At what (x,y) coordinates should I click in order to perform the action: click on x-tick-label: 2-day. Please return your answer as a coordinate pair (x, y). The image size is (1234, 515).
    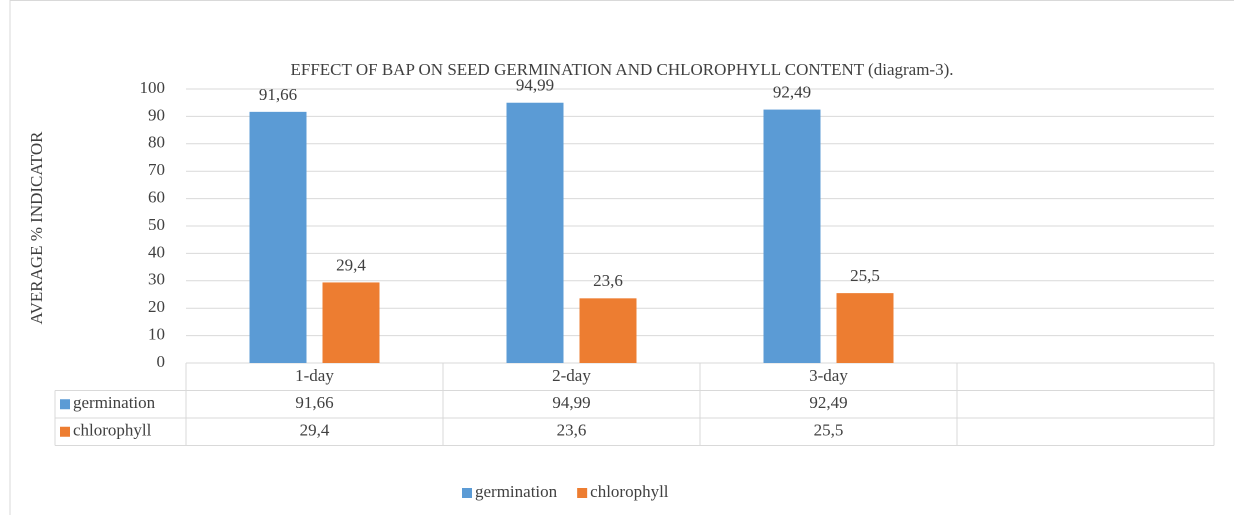
    Looking at the image, I should click on (571, 375).